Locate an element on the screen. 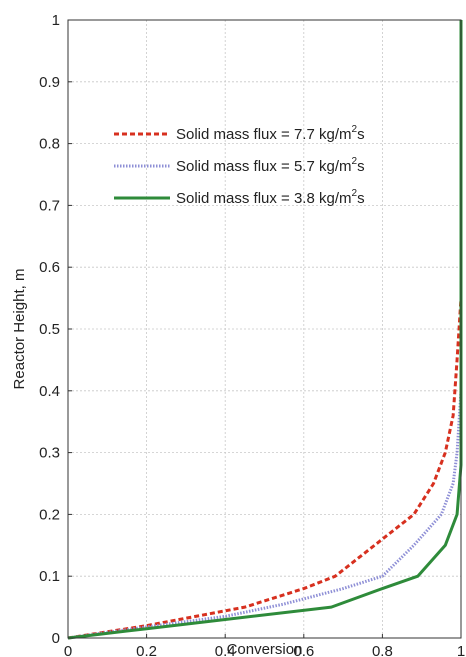  y-tick-label: 0.1 is located at coordinates (49, 576).